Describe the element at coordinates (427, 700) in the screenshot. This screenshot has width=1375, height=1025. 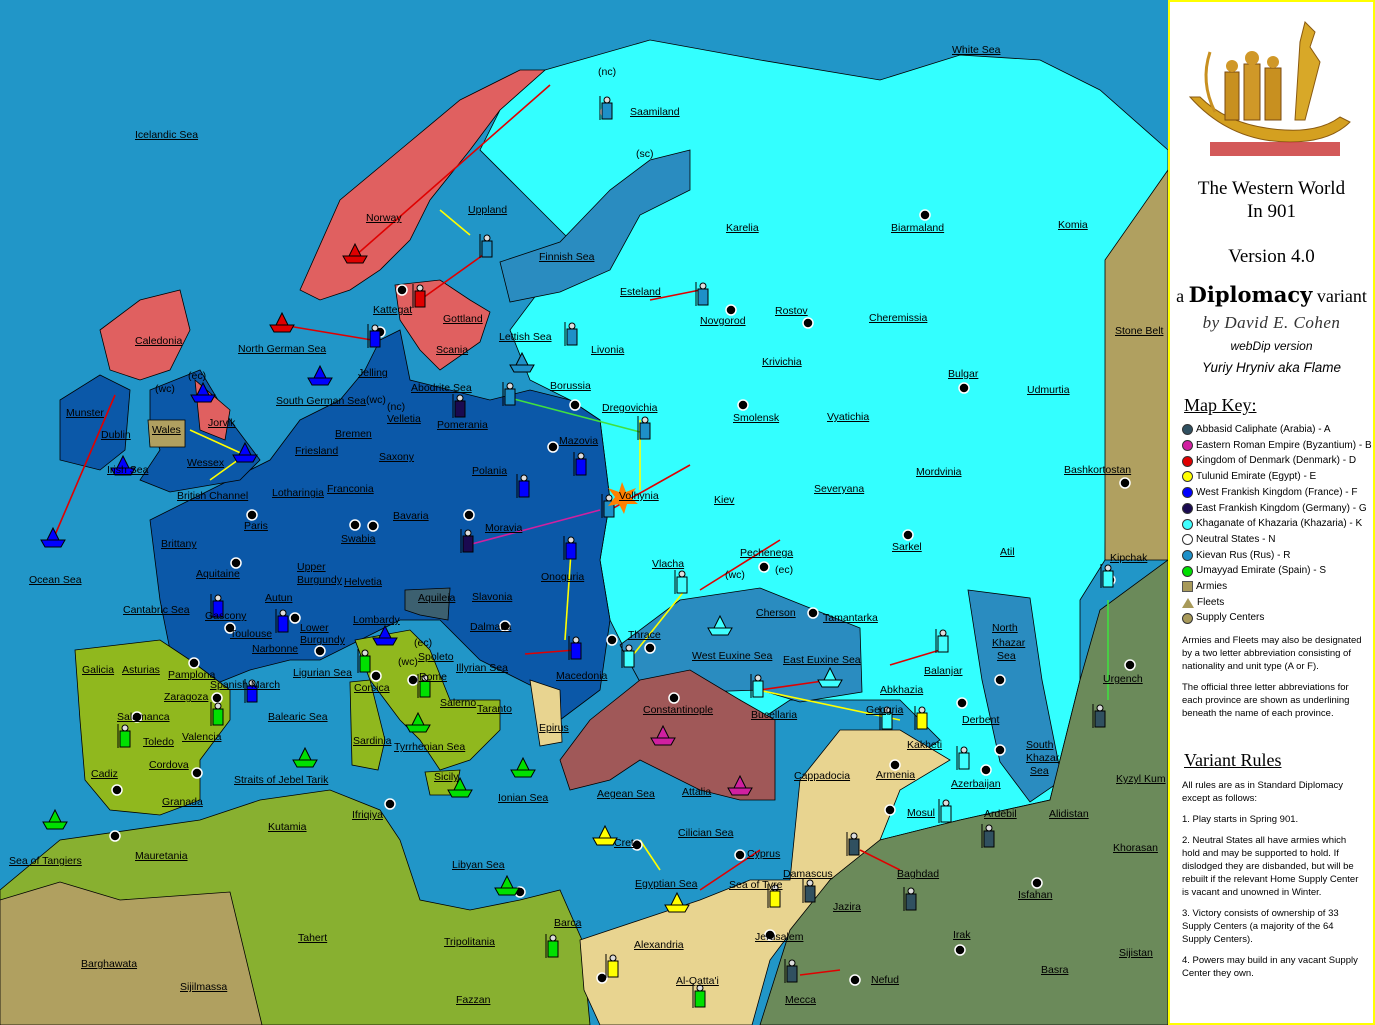
I see `region-italy` at that location.